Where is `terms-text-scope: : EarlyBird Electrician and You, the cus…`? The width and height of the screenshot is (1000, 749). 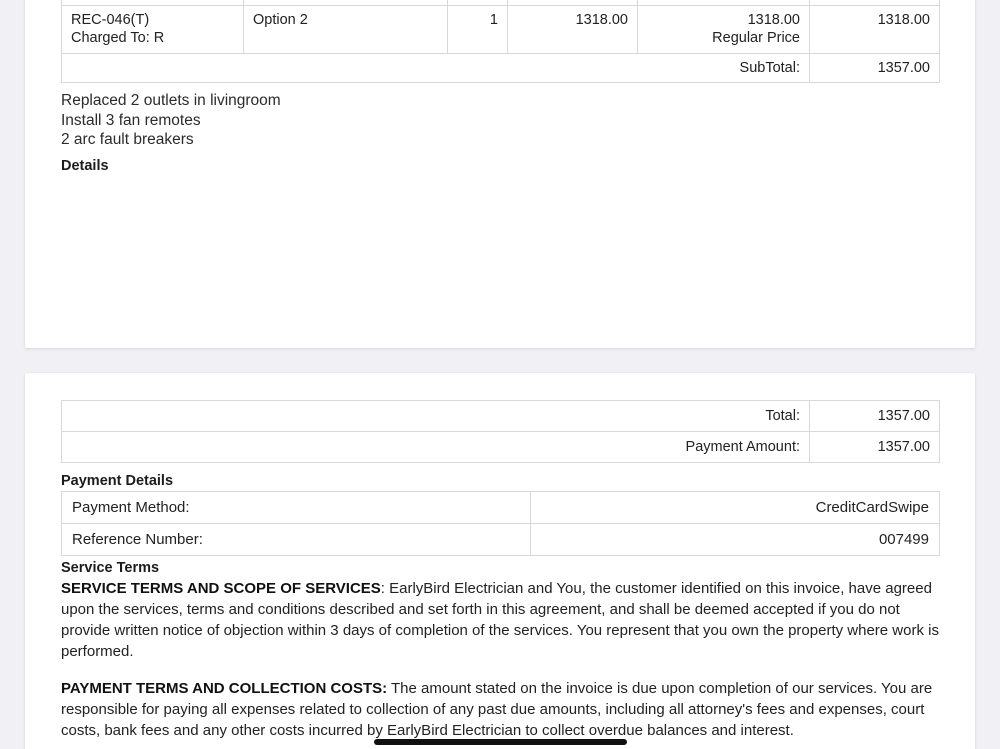
terms-text-scope: : EarlyBird Electrician and You, the cus… is located at coordinates (500, 620).